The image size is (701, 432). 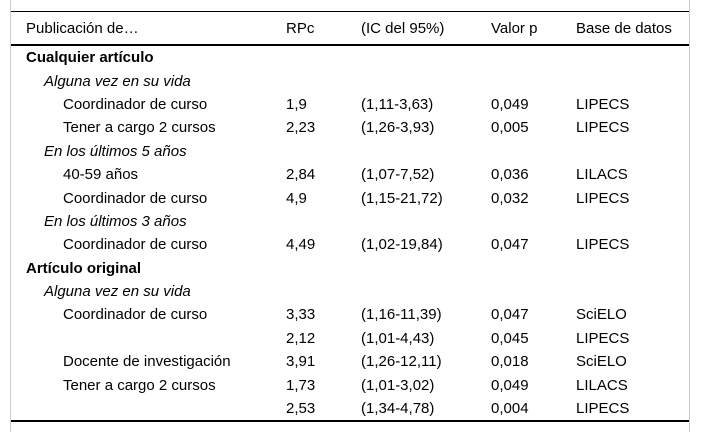 What do you see at coordinates (624, 28) in the screenshot?
I see `column-header-database: Base de datos` at bounding box center [624, 28].